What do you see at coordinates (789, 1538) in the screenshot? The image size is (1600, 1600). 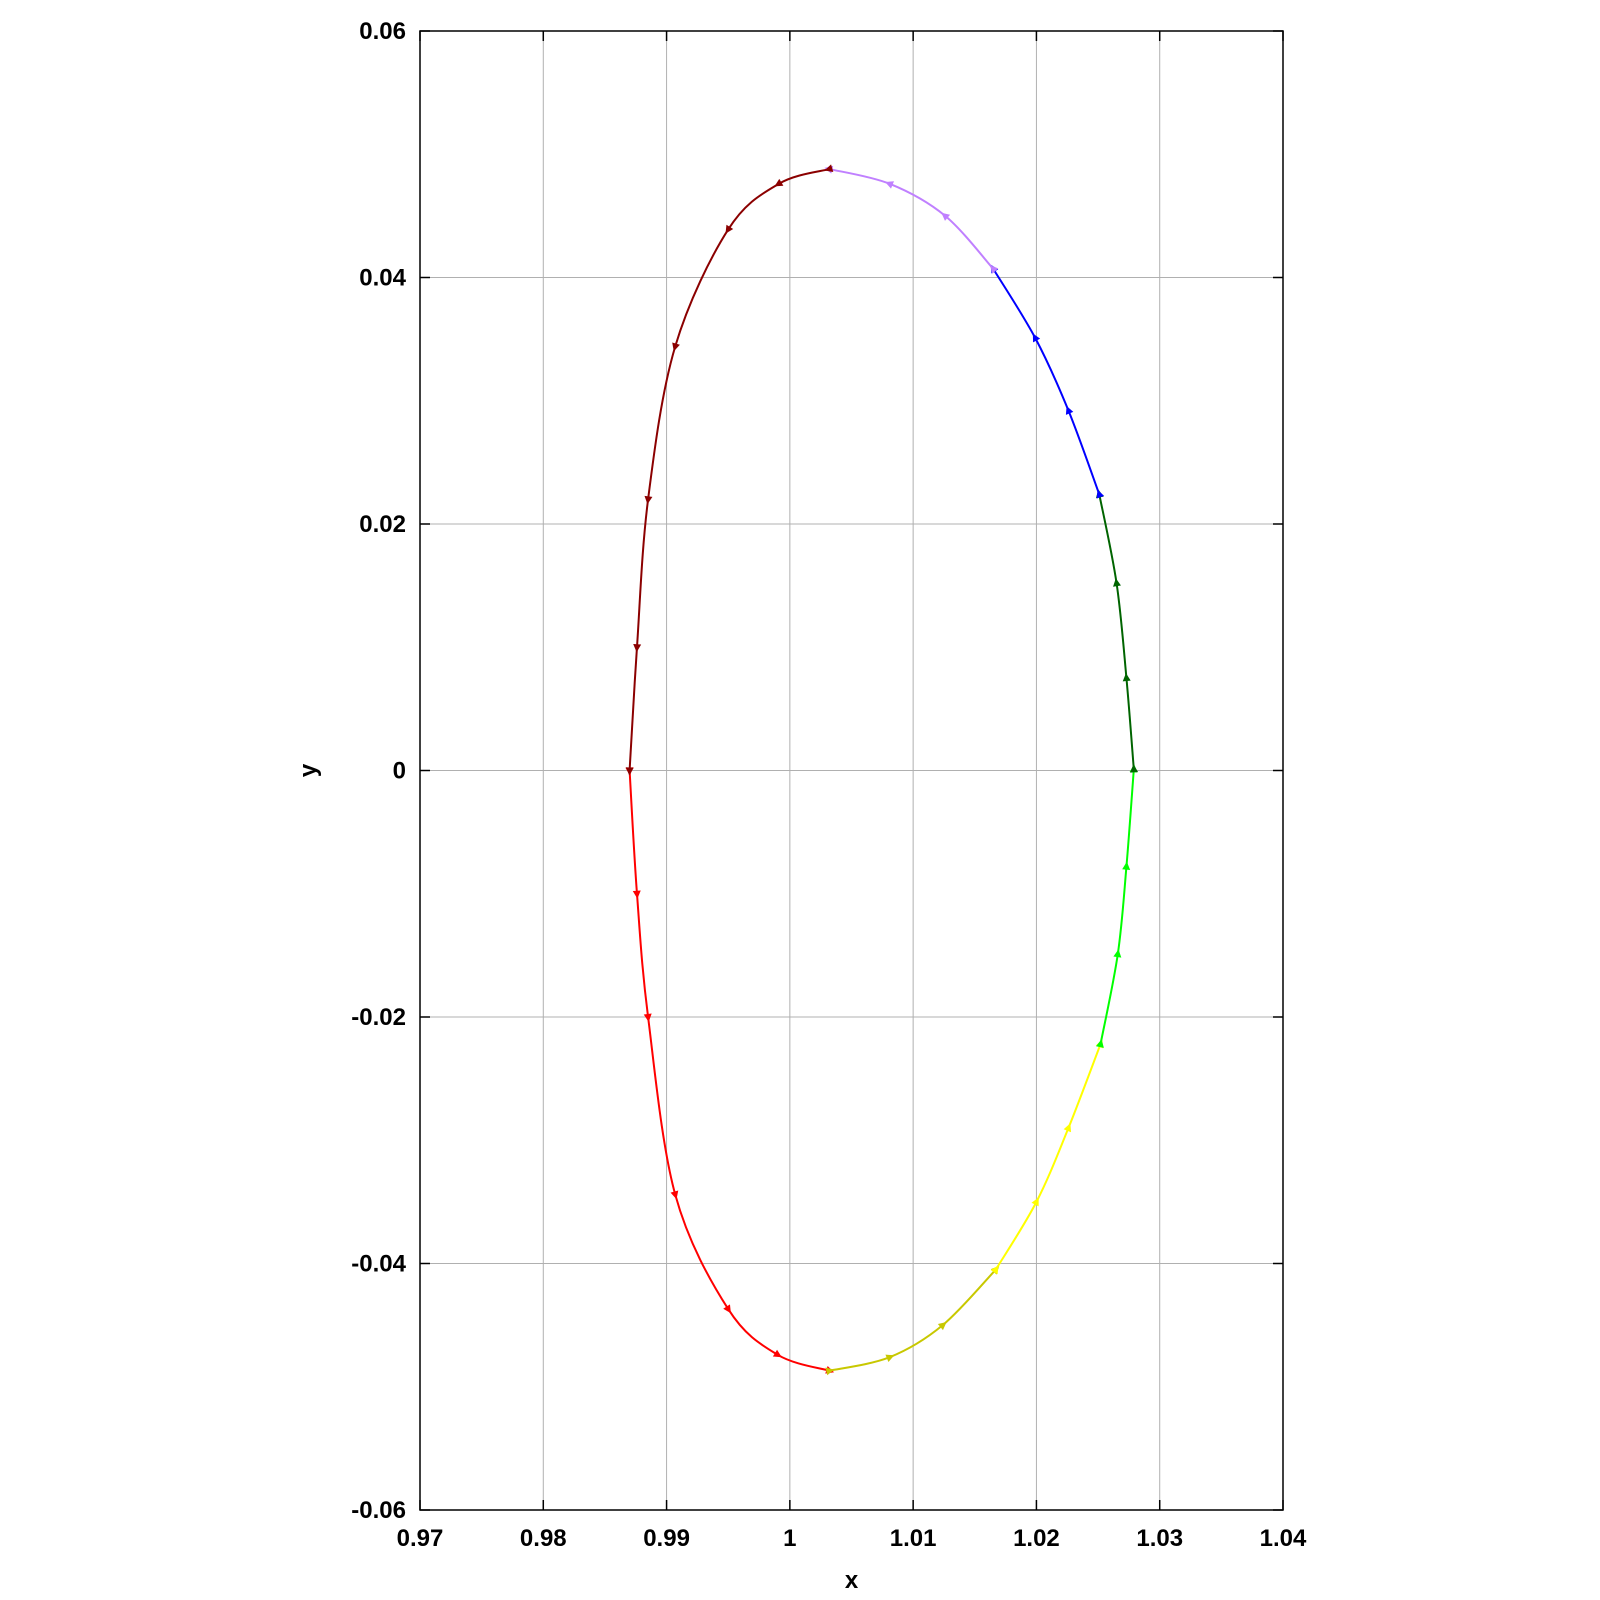 I see `x-tick-label: 1` at bounding box center [789, 1538].